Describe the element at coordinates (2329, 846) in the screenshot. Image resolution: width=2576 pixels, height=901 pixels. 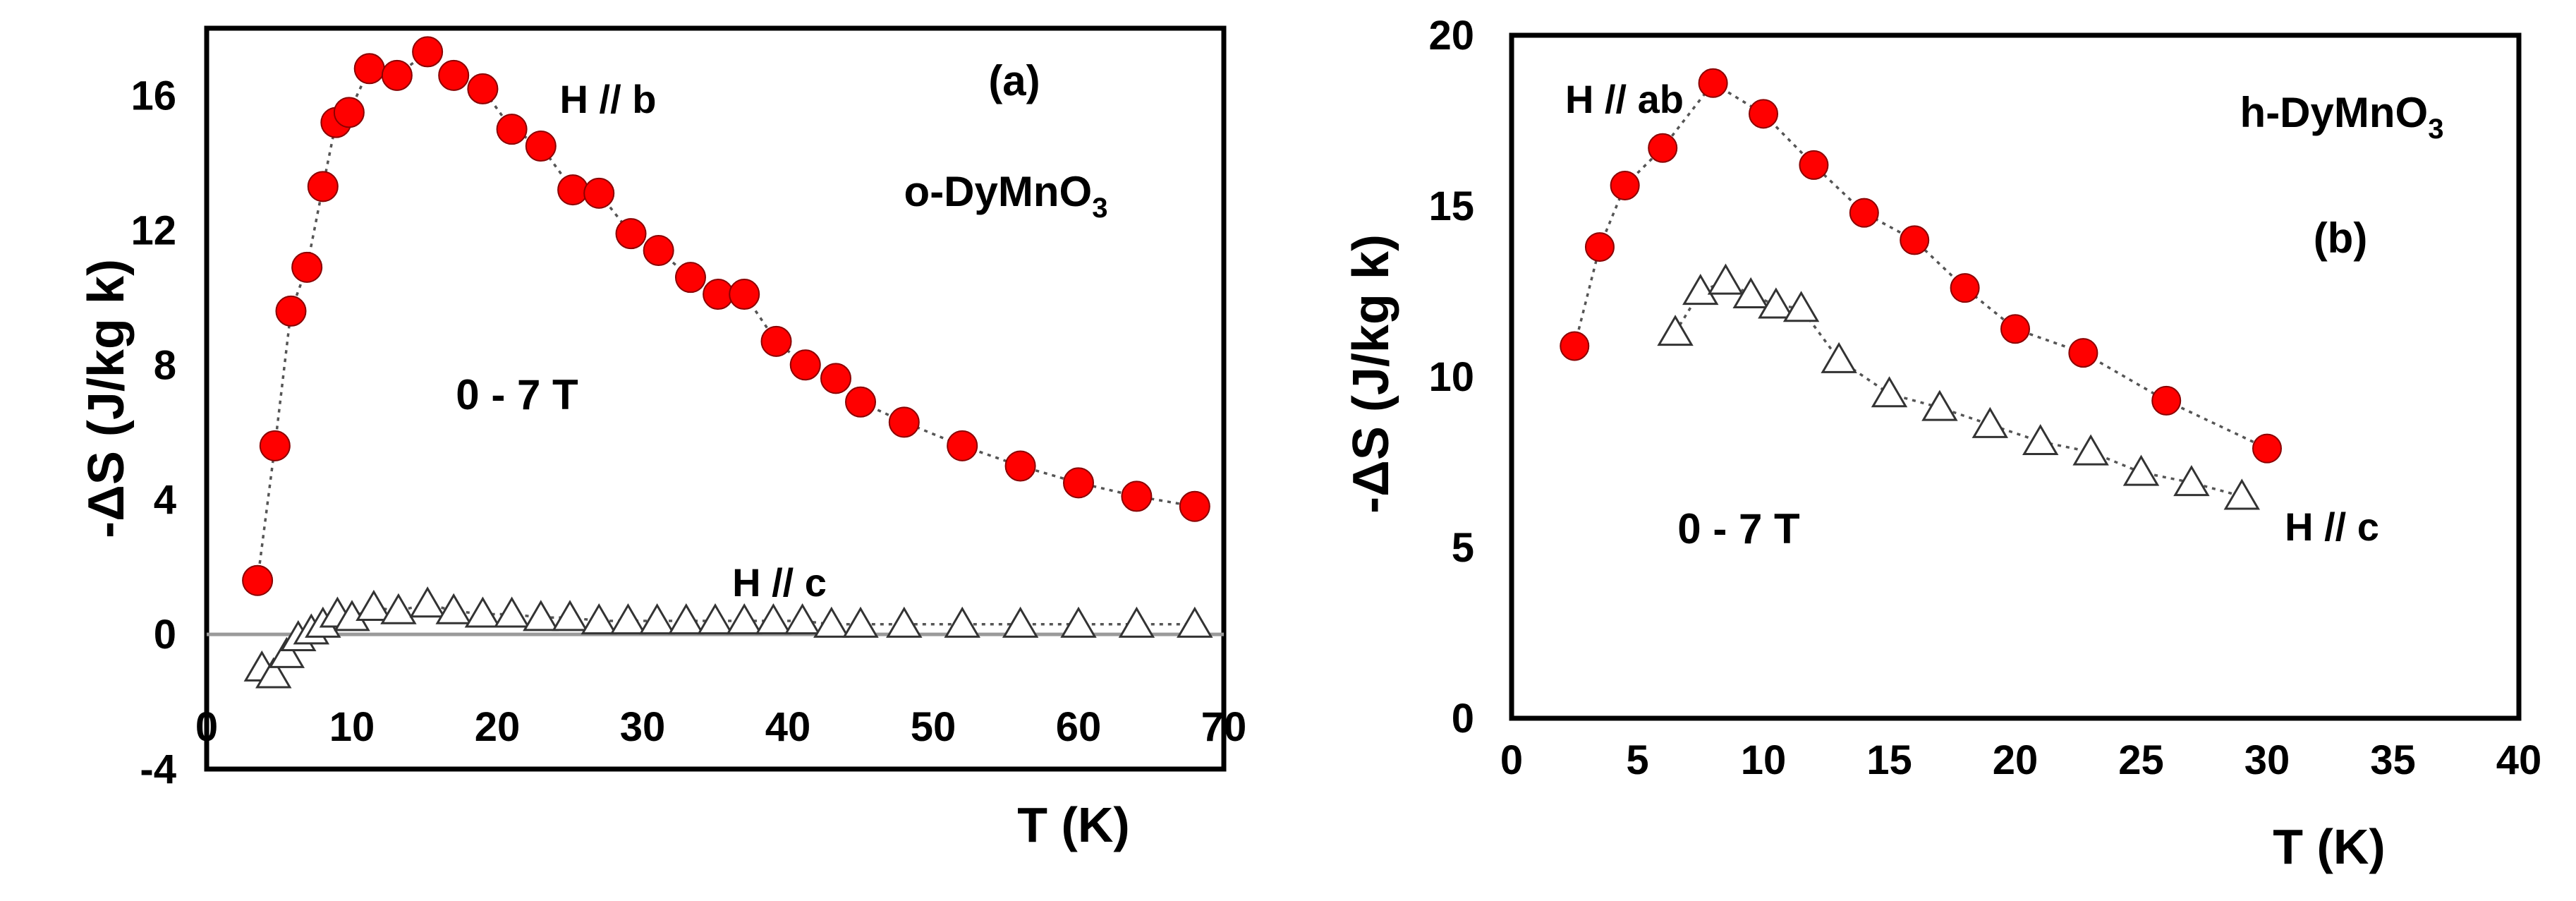
I see `x-axis-label-b: T (K)` at that location.